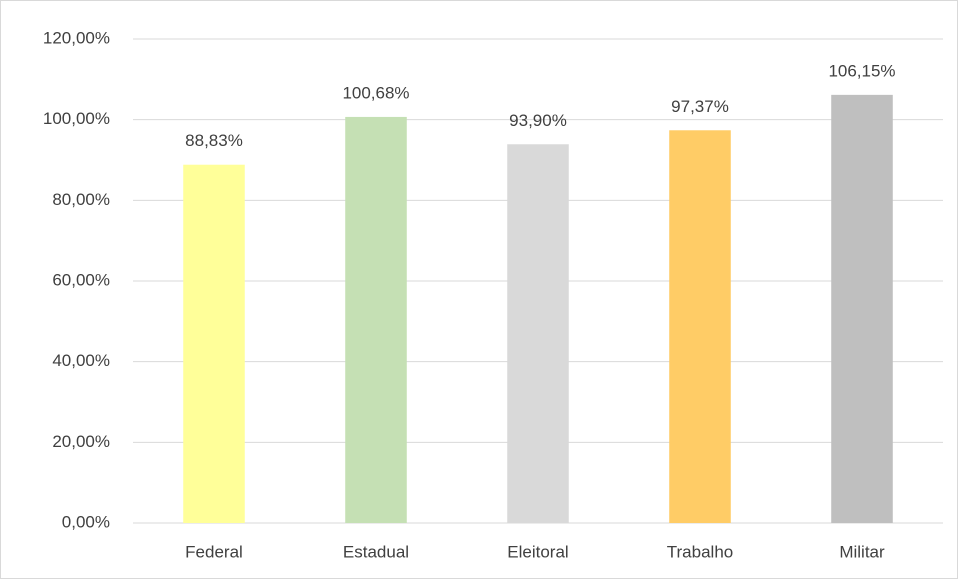 This screenshot has width=959, height=580. I want to click on x-tick-label: Estadual, so click(376, 551).